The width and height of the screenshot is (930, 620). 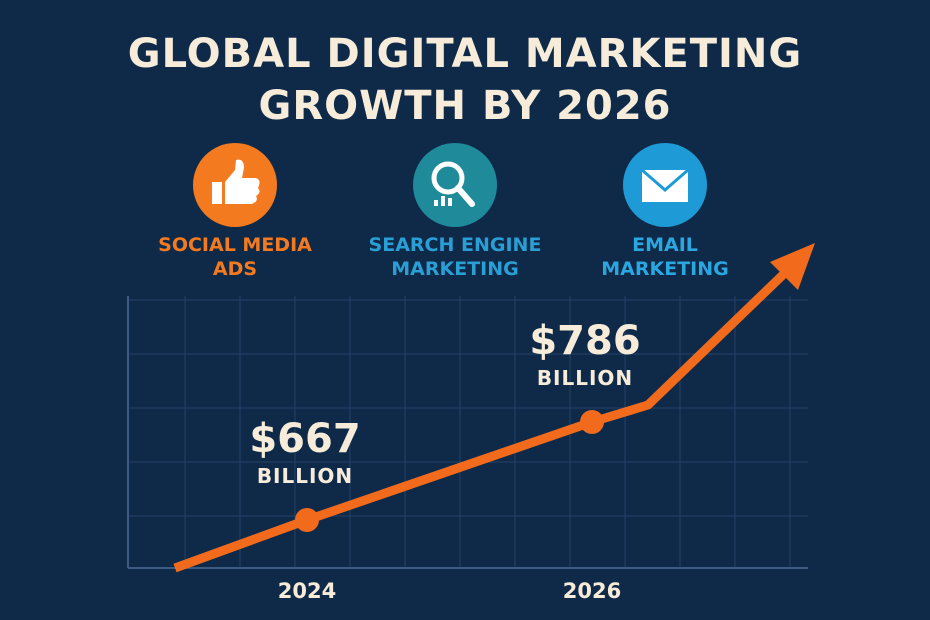 I want to click on x-tick-label: 2024, so click(x=307, y=591).